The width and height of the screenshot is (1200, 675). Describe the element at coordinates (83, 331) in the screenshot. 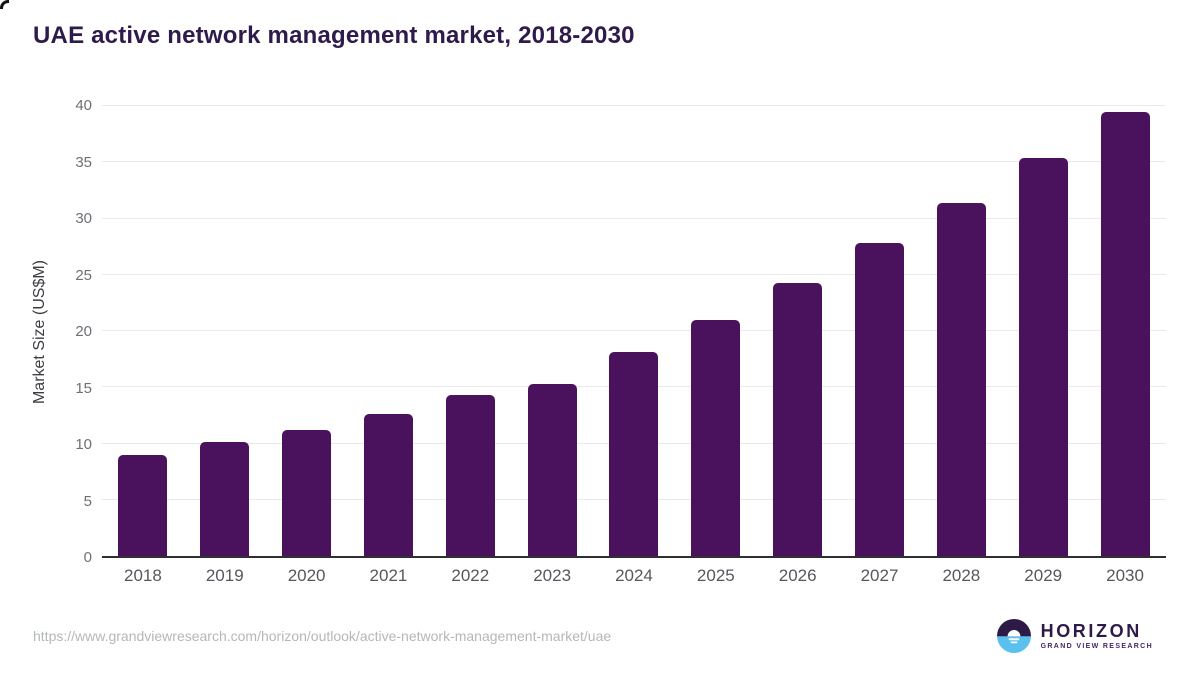

I see `y-tick-label-20: 20` at that location.